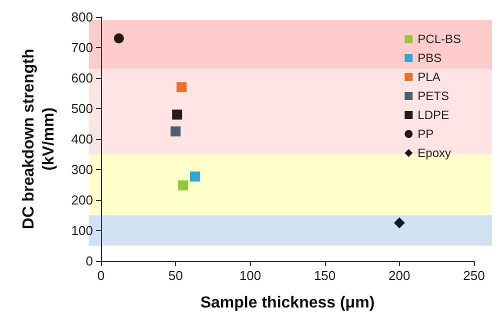 This screenshot has width=502, height=329. Describe the element at coordinates (433, 96) in the screenshot. I see `legend-label: PETS` at that location.